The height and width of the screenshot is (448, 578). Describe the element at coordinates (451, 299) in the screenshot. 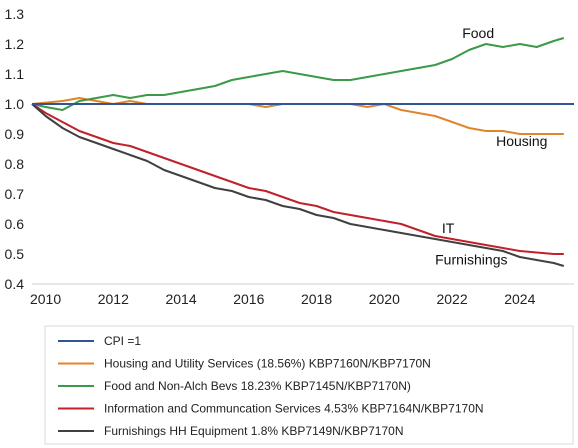

I see `x-tick-label: 2022` at that location.